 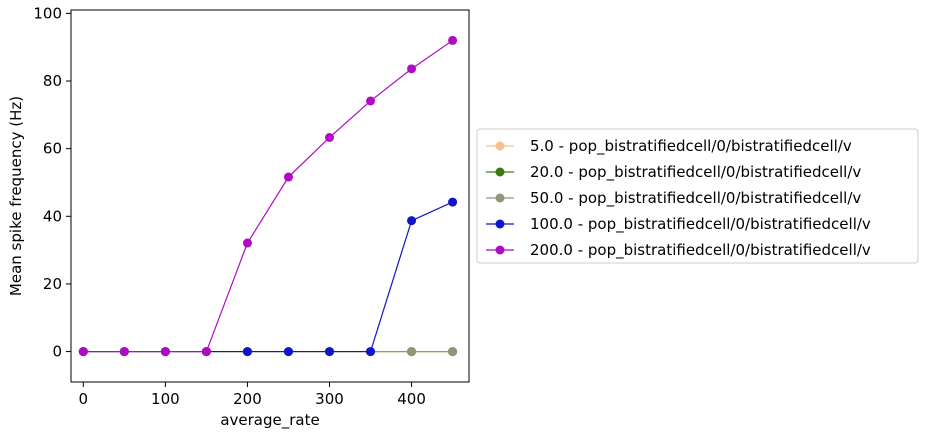 What do you see at coordinates (165, 399) in the screenshot?
I see `x-tick-label: 100` at bounding box center [165, 399].